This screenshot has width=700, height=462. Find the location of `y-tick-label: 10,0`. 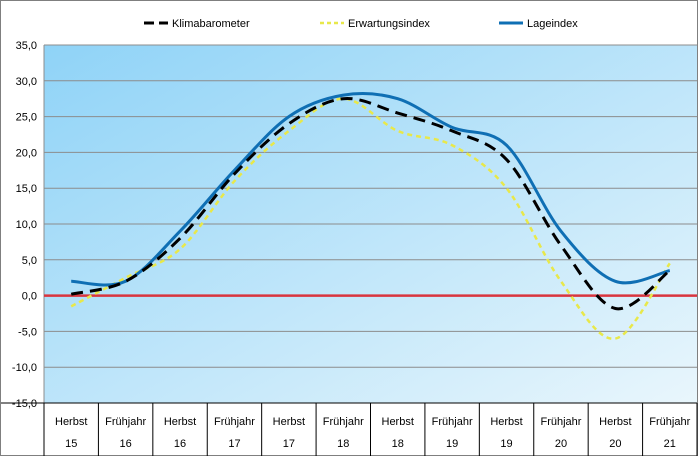

y-tick-label: 10,0 is located at coordinates (26, 225).